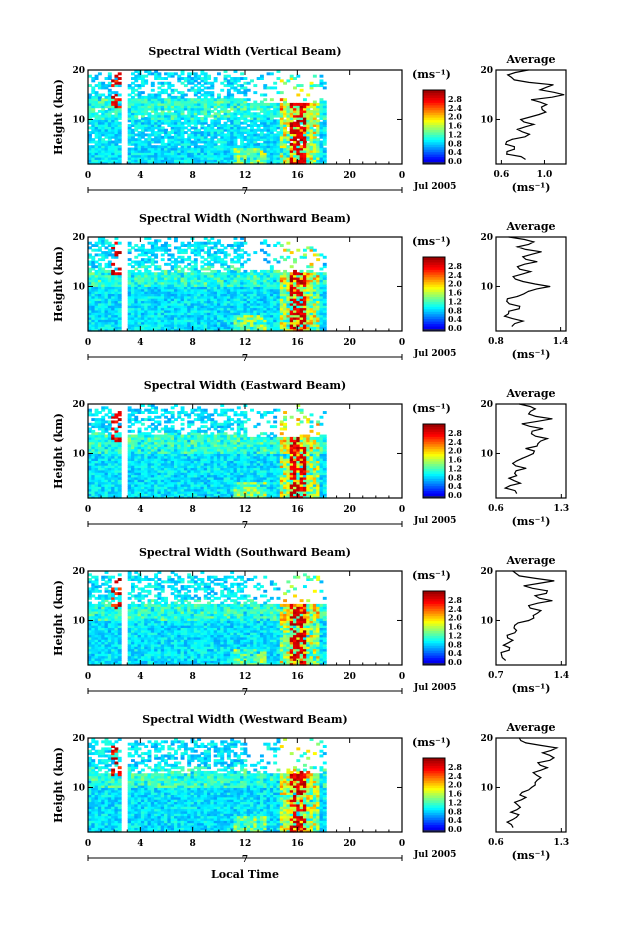 The width and height of the screenshot is (619, 933). Describe the element at coordinates (434, 127) in the screenshot. I see `colorbar` at that location.